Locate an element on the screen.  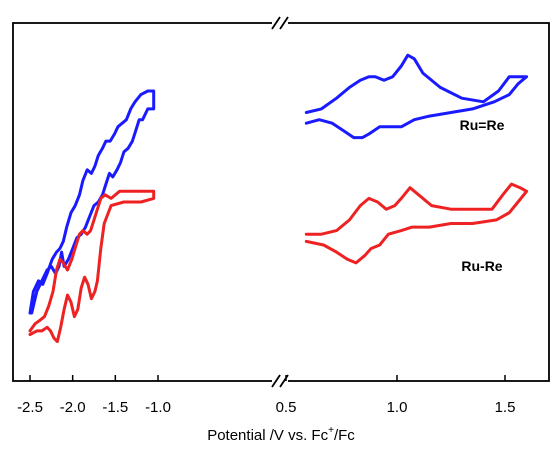
x-tick-label: -2.0 is located at coordinates (73, 407).